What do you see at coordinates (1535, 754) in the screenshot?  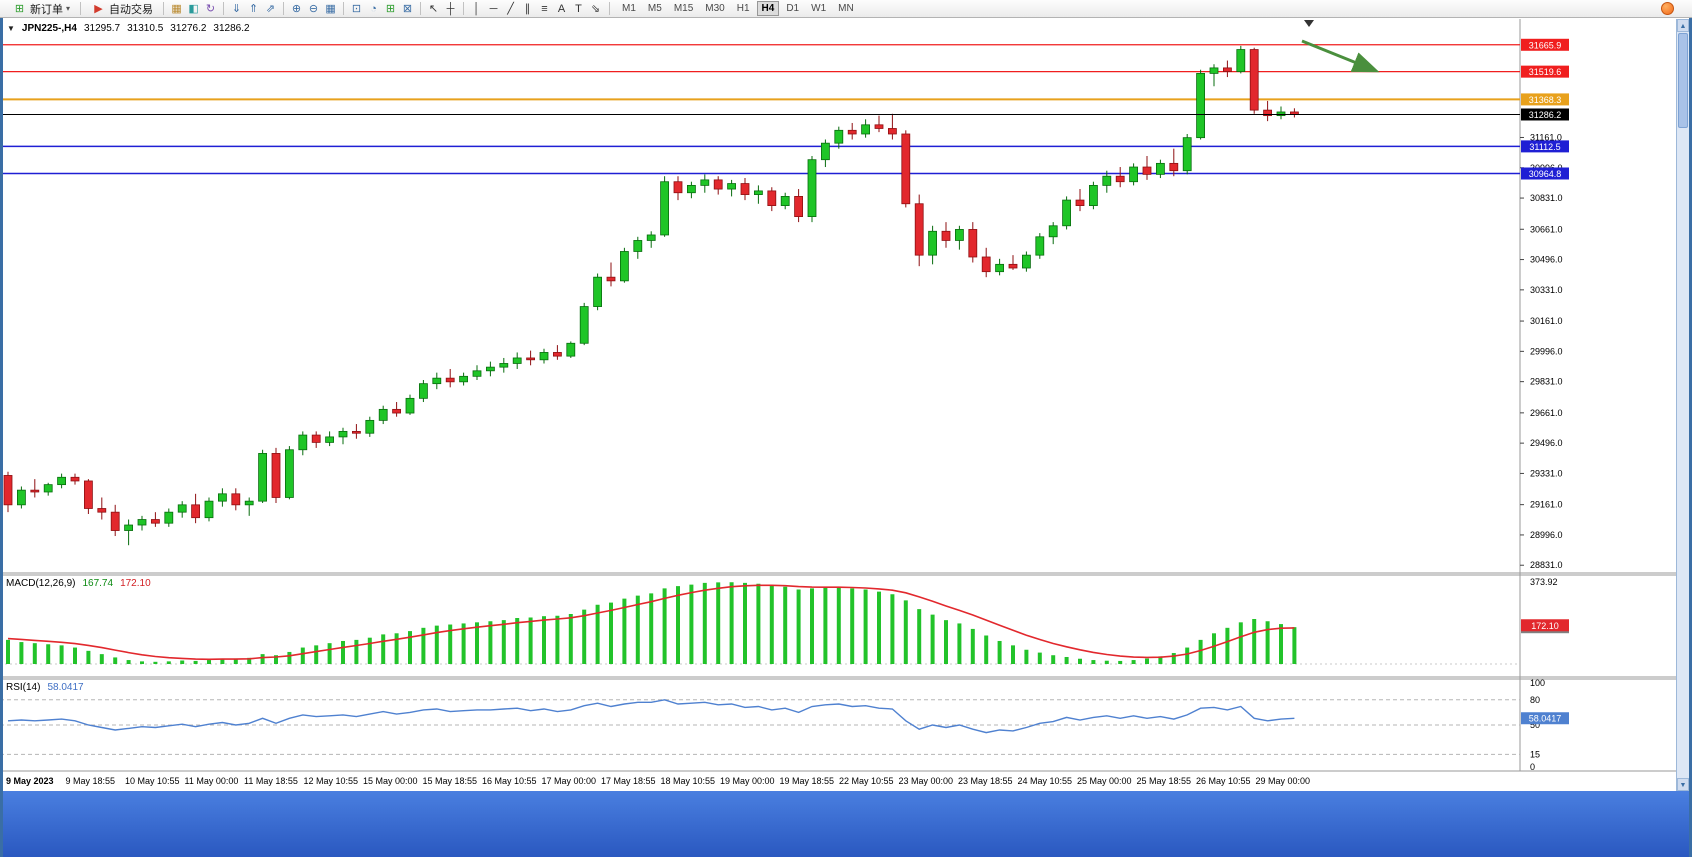 I see `svg-text: 15` at bounding box center [1535, 754].